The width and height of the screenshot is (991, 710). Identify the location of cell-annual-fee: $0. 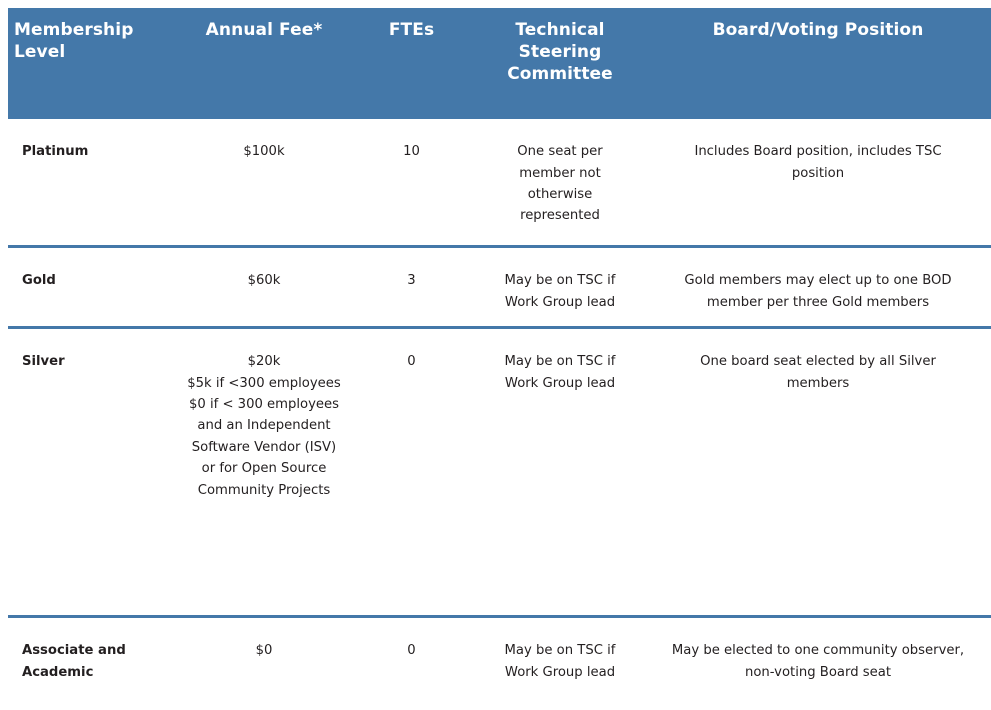
(264, 663).